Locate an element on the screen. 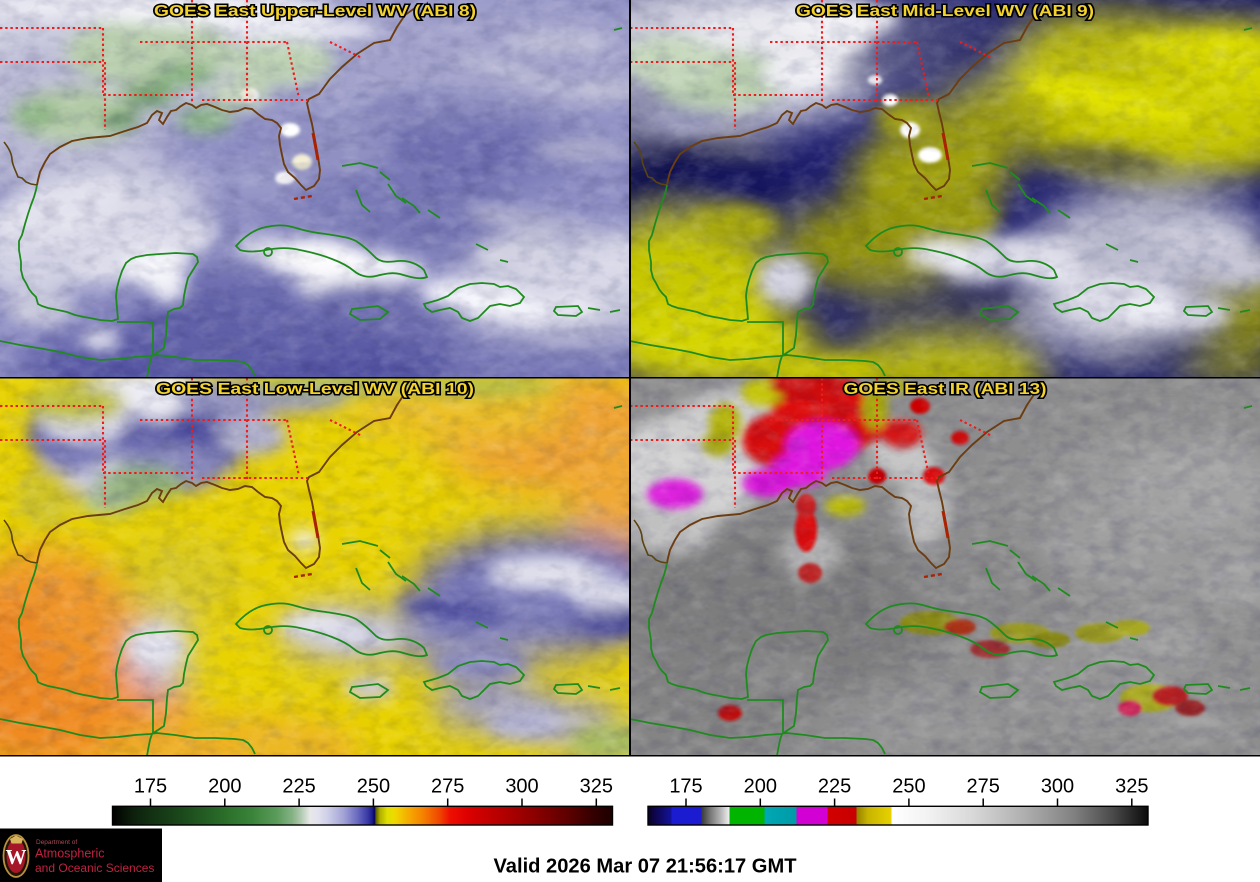  svg-text: W is located at coordinates (16, 857).